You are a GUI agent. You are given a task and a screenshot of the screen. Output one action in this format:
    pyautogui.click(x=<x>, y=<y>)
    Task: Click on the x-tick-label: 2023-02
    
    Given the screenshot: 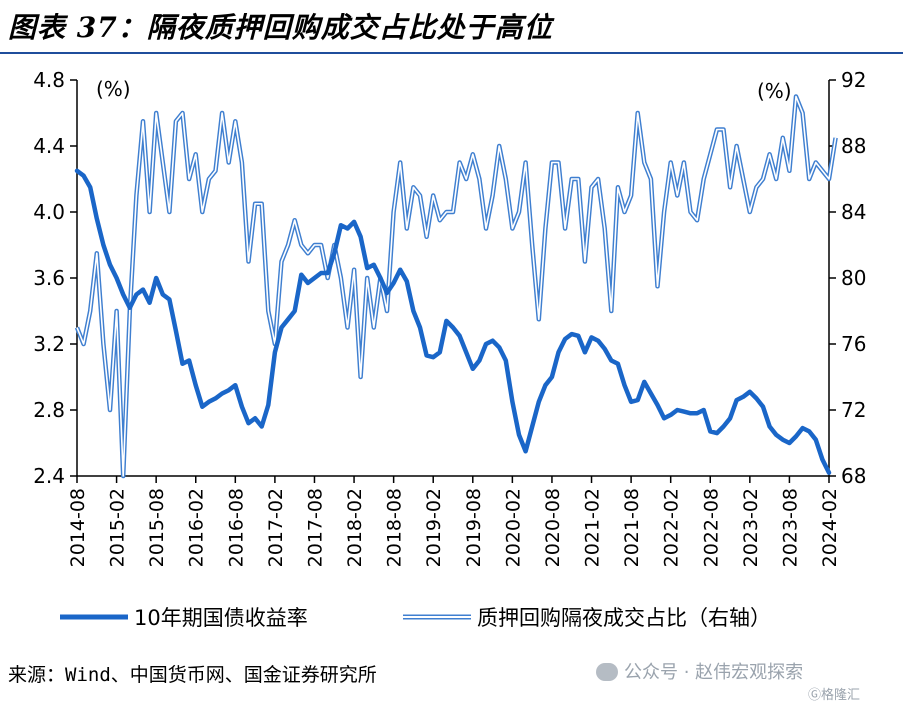 What is the action you would take?
    pyautogui.click(x=751, y=527)
    